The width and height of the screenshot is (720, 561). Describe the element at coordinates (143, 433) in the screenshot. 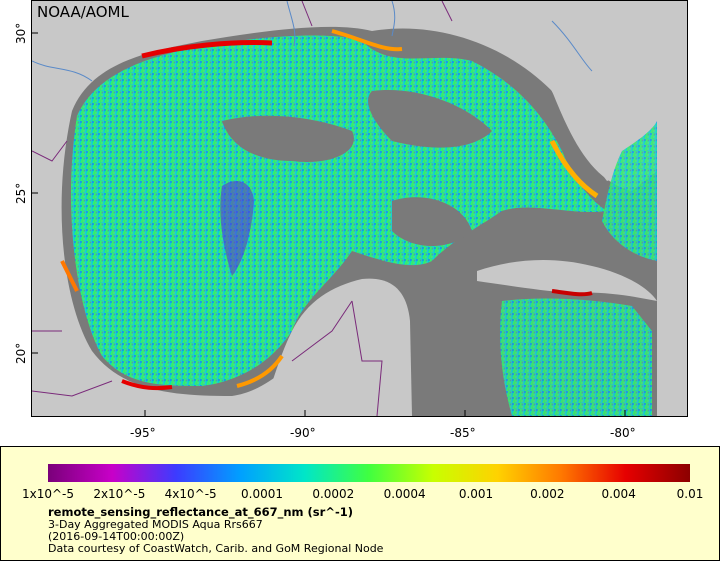

I see `lon-tick-label: -95°` at that location.